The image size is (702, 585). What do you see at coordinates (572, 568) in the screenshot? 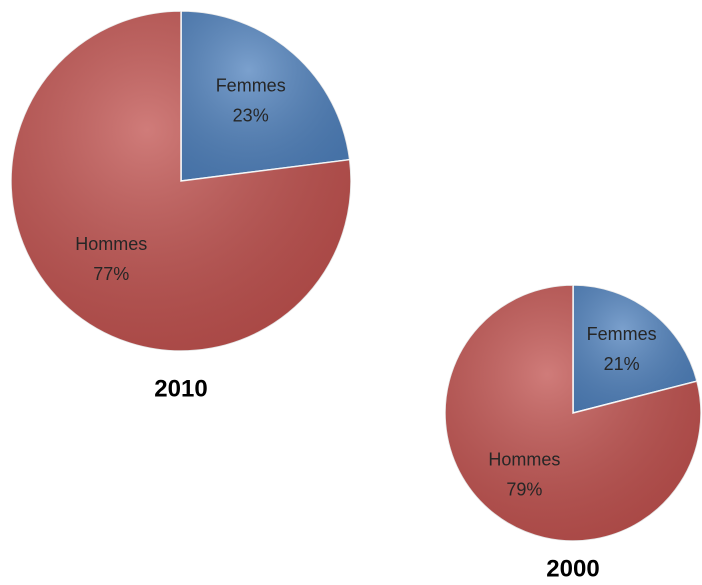
I see `chart-title: 2000` at bounding box center [572, 568].